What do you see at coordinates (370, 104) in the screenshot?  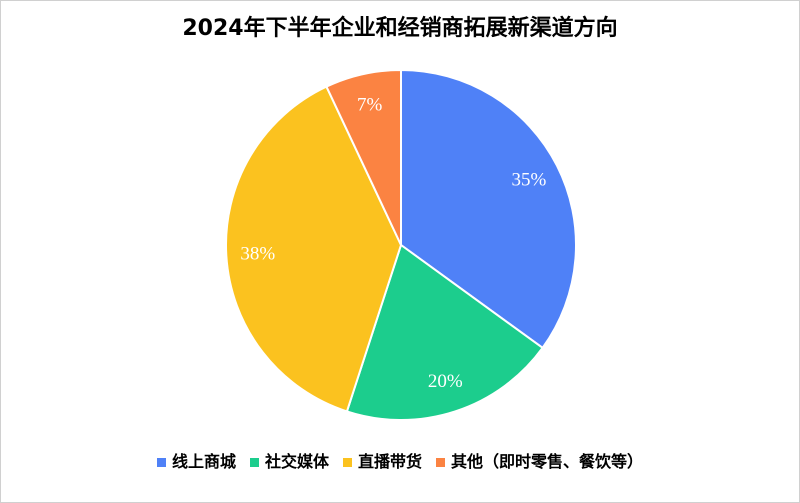 I see `pie-slice-label-4: 7%` at bounding box center [370, 104].